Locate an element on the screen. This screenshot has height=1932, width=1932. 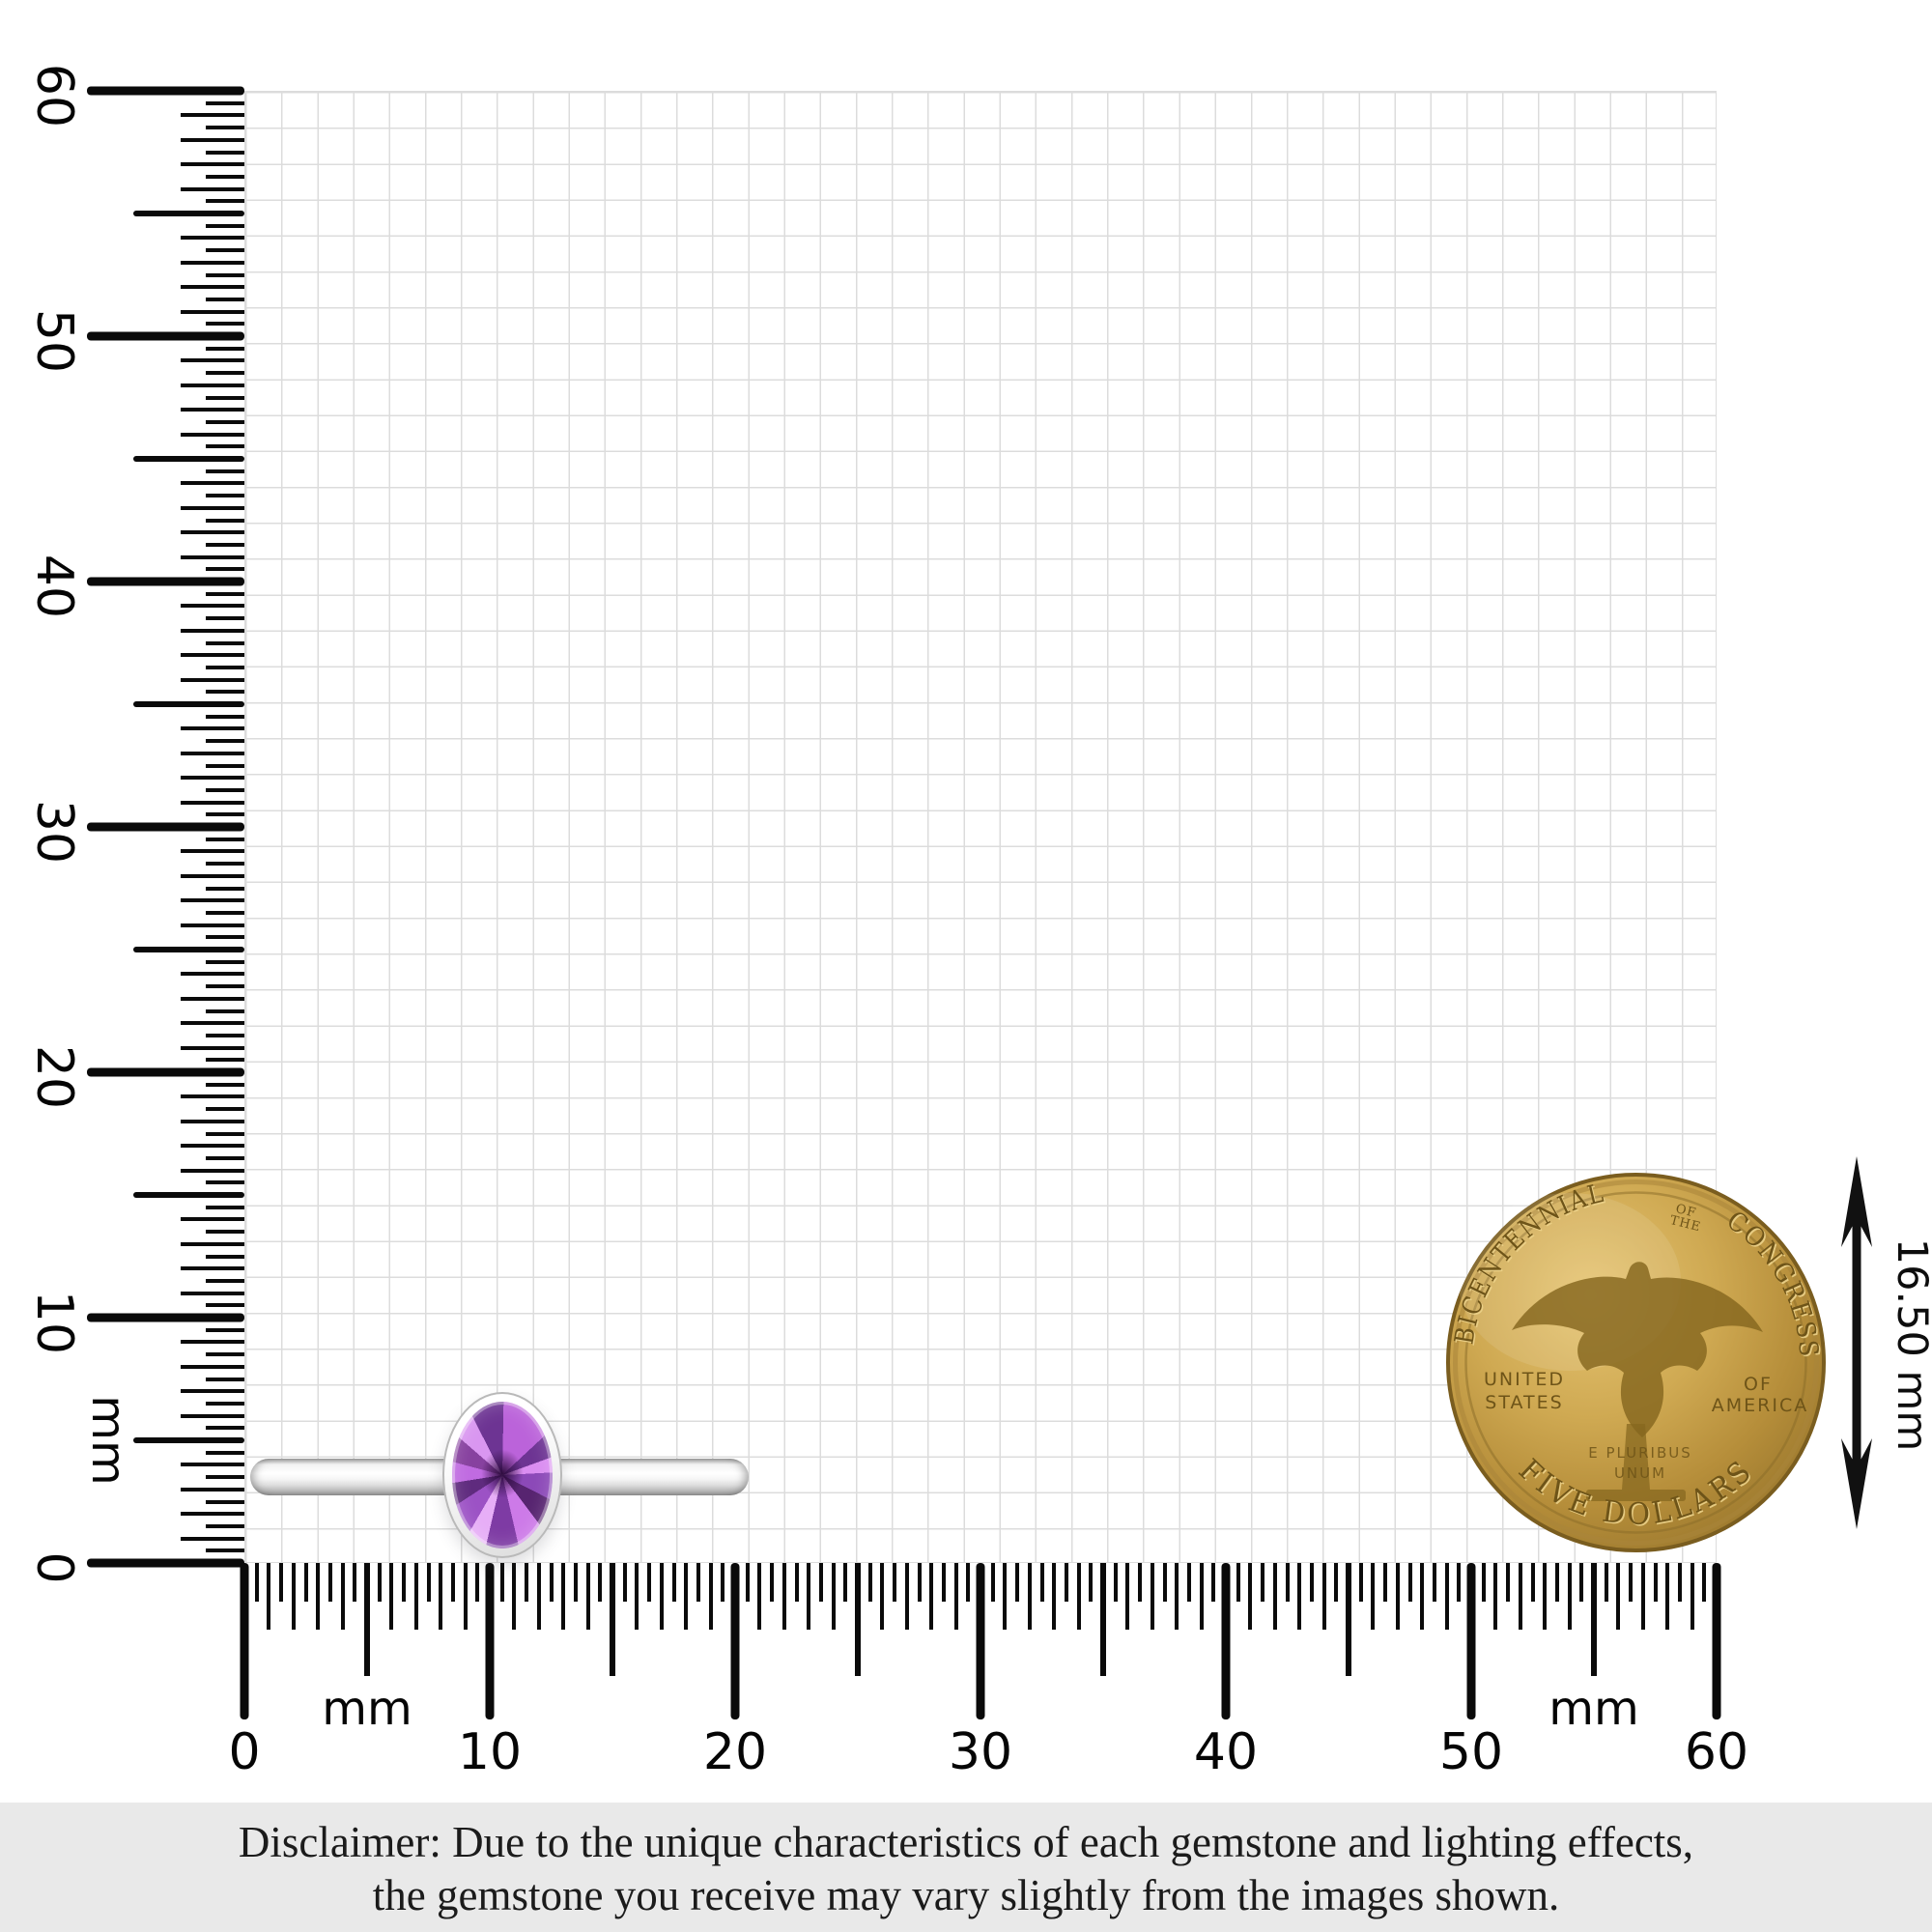
bottom-ruler-label: 50 is located at coordinates (1471, 1752).